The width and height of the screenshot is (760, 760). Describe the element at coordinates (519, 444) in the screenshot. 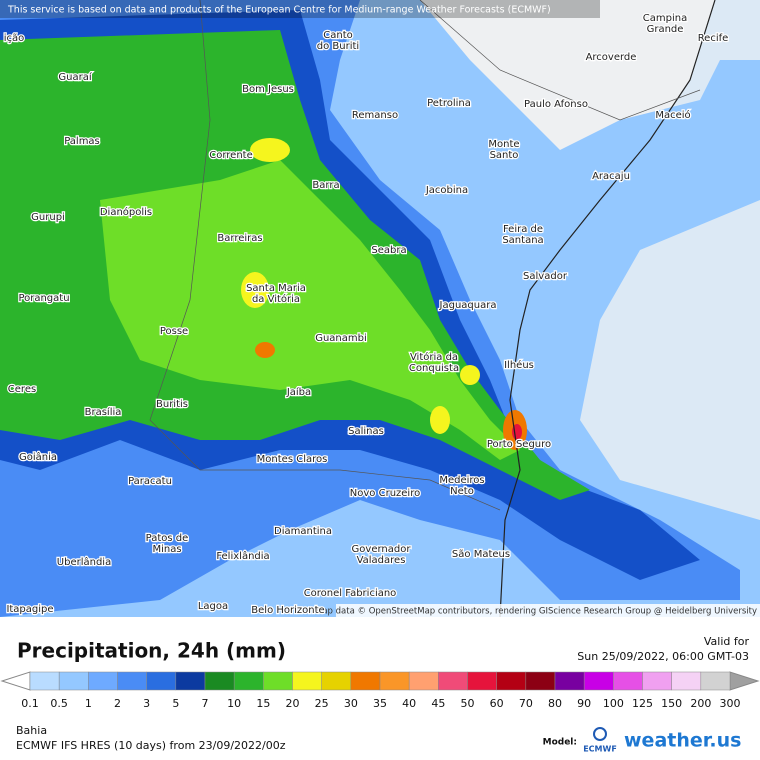

I see `place-label: Porto Seguro` at that location.